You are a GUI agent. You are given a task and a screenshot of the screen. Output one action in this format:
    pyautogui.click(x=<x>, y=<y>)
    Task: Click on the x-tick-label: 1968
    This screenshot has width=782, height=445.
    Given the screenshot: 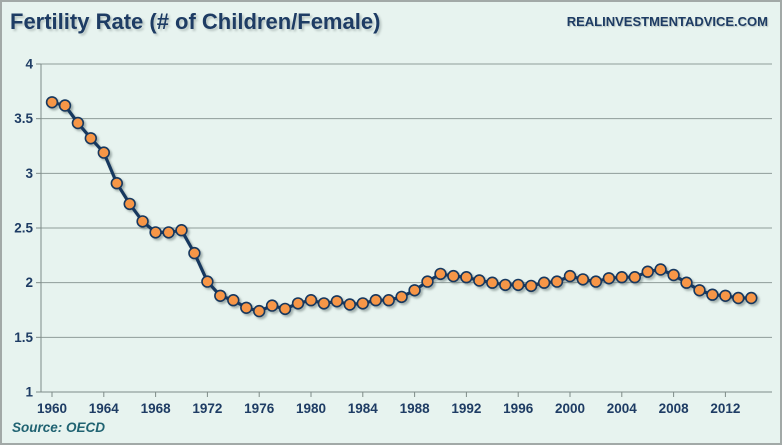 What is the action you would take?
    pyautogui.click(x=156, y=408)
    